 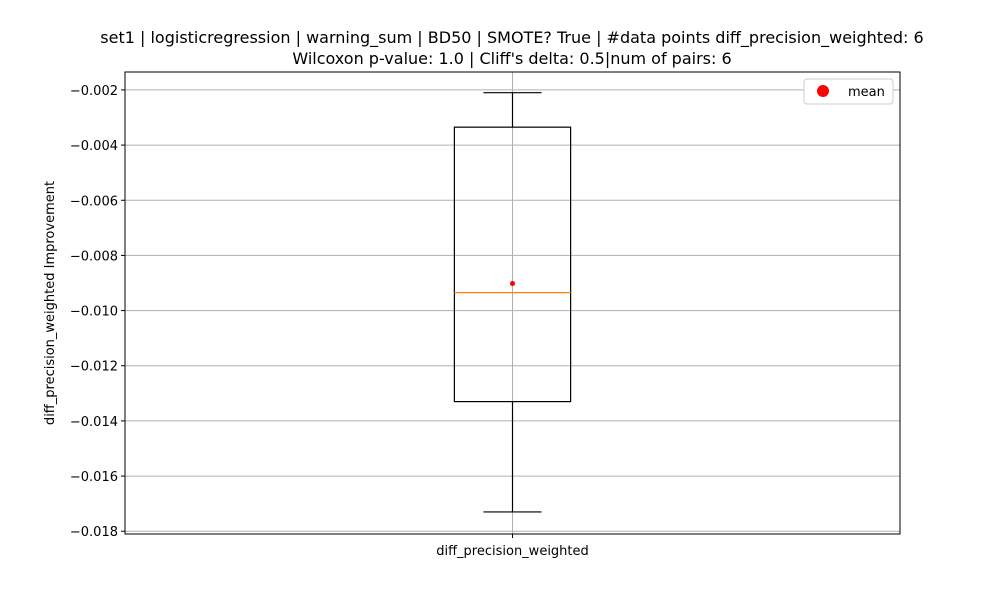 What do you see at coordinates (94, 201) in the screenshot?
I see `y-tick-label: −0.006` at bounding box center [94, 201].